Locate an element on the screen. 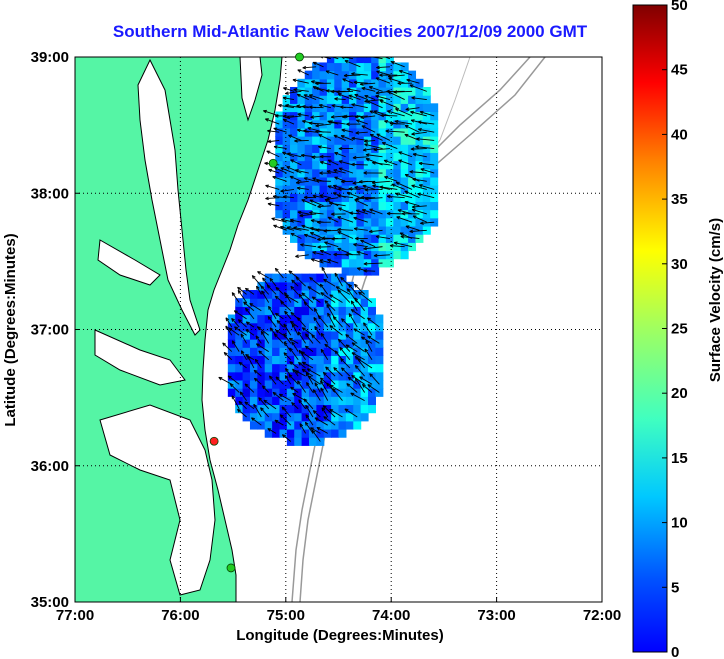 The image size is (724, 659). colorbar is located at coordinates (650, 328).